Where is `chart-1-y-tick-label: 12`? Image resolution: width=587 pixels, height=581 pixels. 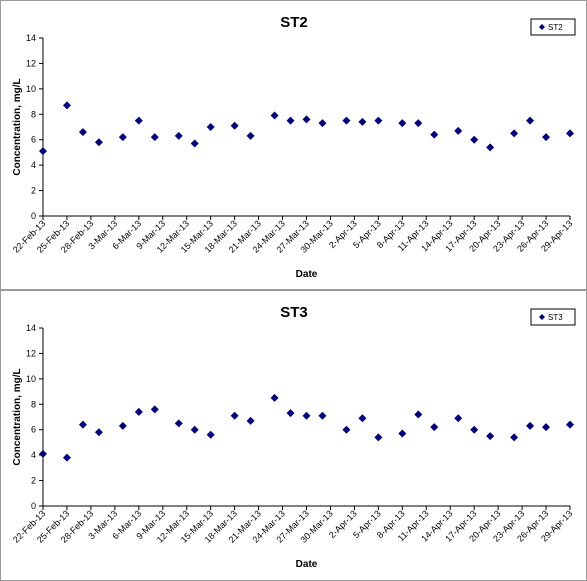 chart-1-y-tick-label: 12 is located at coordinates (31, 353).